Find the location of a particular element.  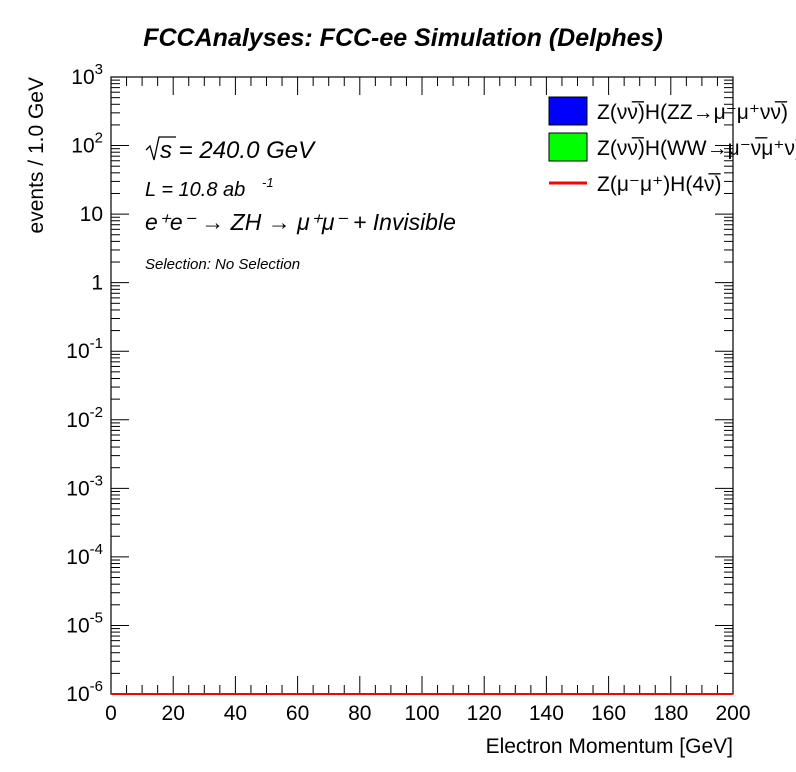

x-tick-label: 160 is located at coordinates (608, 713).